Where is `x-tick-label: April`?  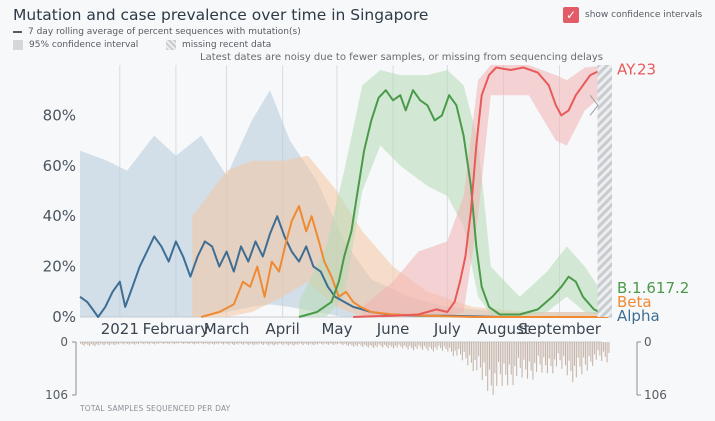
x-tick-label: April is located at coordinates (283, 329).